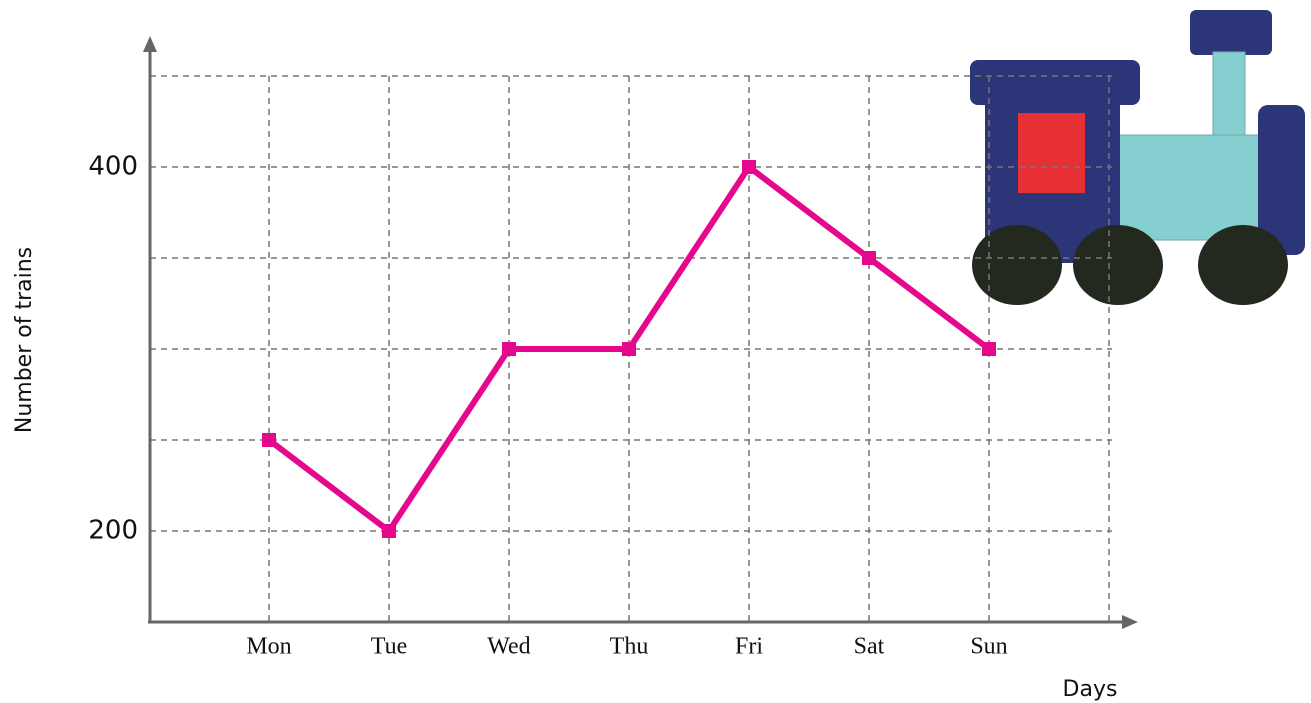 The width and height of the screenshot is (1311, 703). What do you see at coordinates (24, 340) in the screenshot?
I see `y-axis-label: Number of trains` at bounding box center [24, 340].